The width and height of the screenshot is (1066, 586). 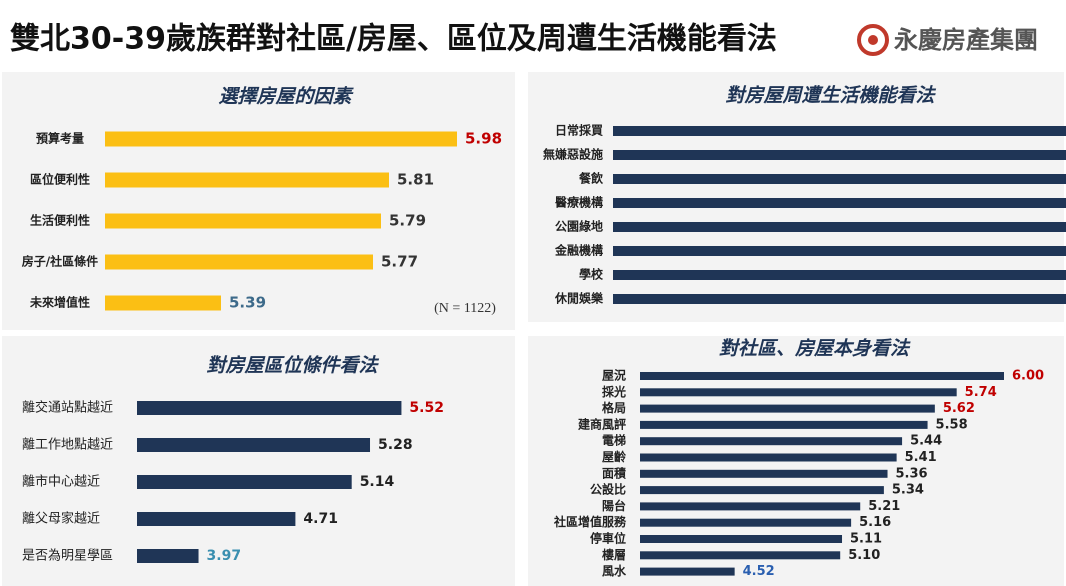 I want to click on category-label: 預算考量, so click(x=60, y=138).